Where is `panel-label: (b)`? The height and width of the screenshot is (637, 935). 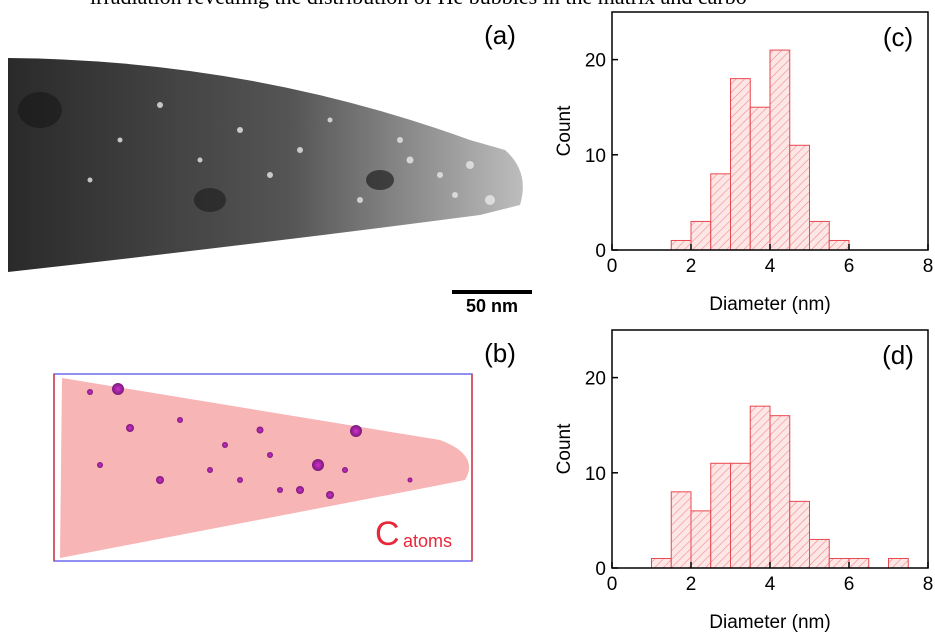 panel-label: (b) is located at coordinates (500, 353).